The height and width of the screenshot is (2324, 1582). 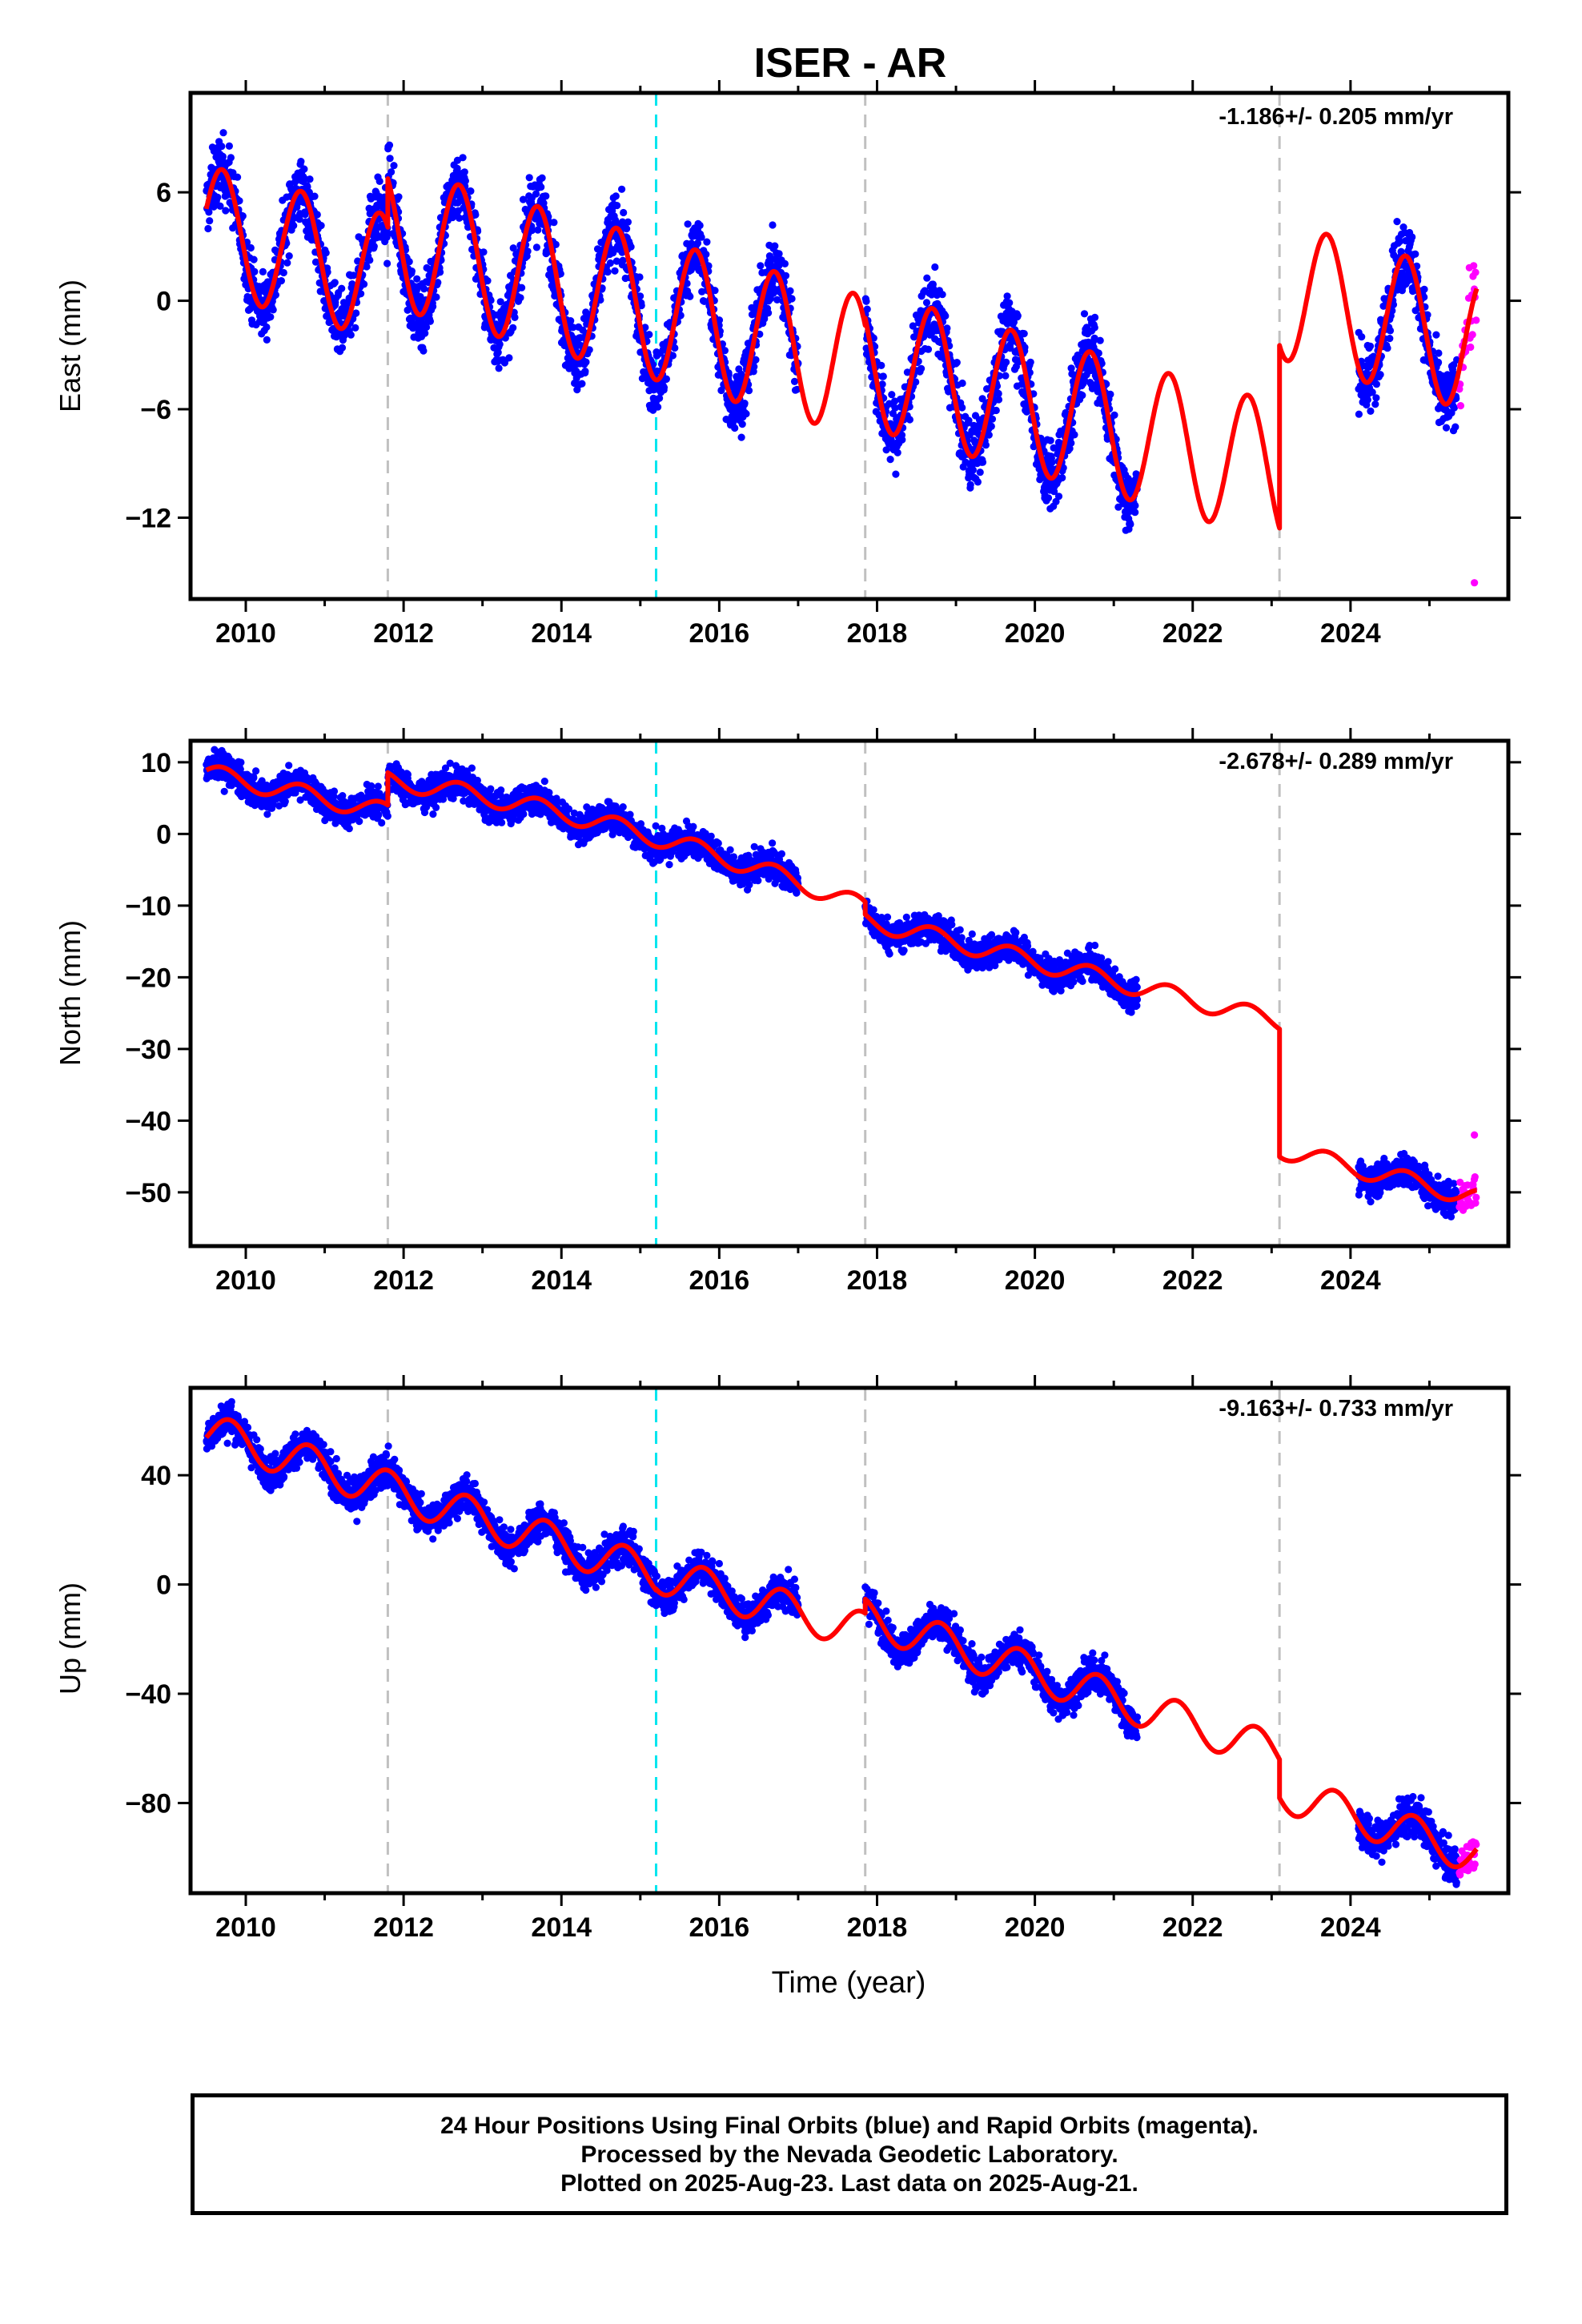 I want to click on east-ylabel: East (mm), so click(x=70, y=345).